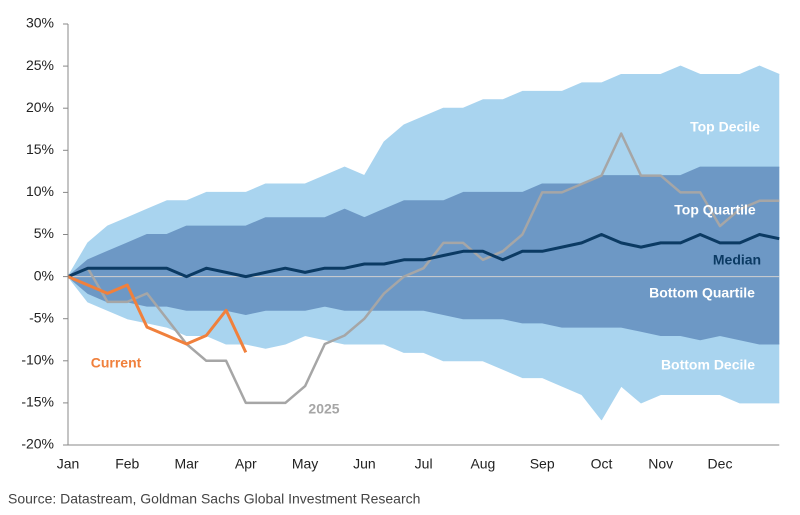 Image resolution: width=800 pixels, height=515 pixels. What do you see at coordinates (41, 317) in the screenshot?
I see `y-tick-label: -5%` at bounding box center [41, 317].